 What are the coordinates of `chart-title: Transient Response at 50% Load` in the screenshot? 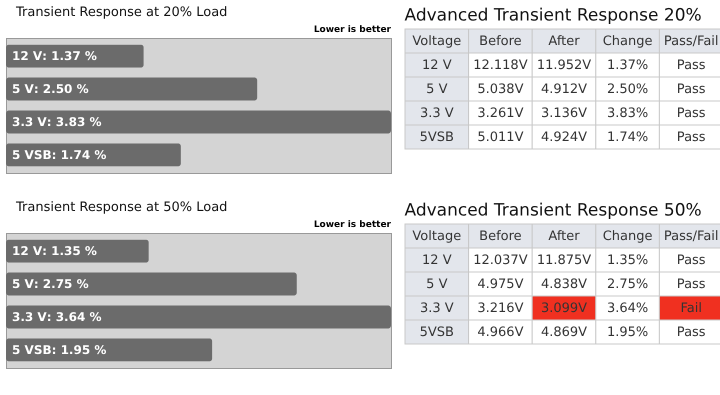 It's located at (121, 207).